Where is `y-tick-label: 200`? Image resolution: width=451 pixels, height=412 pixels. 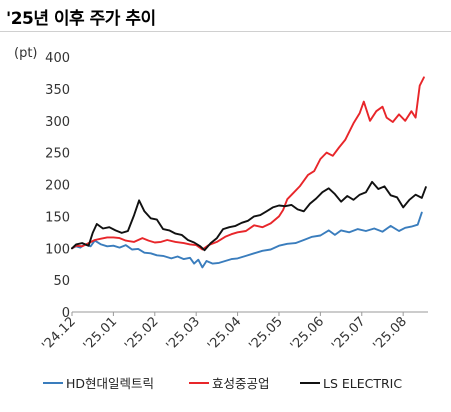
y-tick-label: 200 is located at coordinates (57, 186).